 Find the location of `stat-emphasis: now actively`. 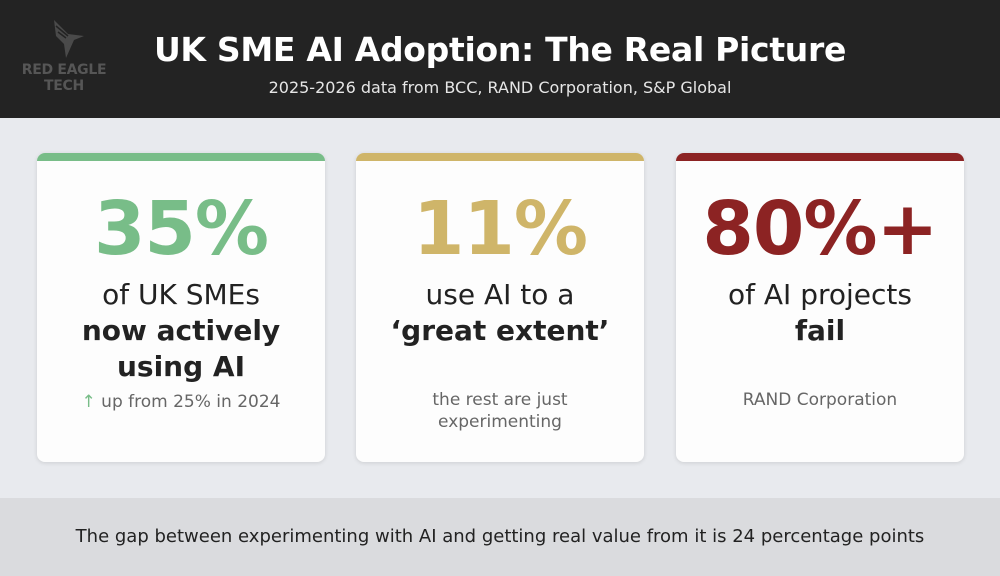

stat-emphasis: now actively is located at coordinates (181, 330).